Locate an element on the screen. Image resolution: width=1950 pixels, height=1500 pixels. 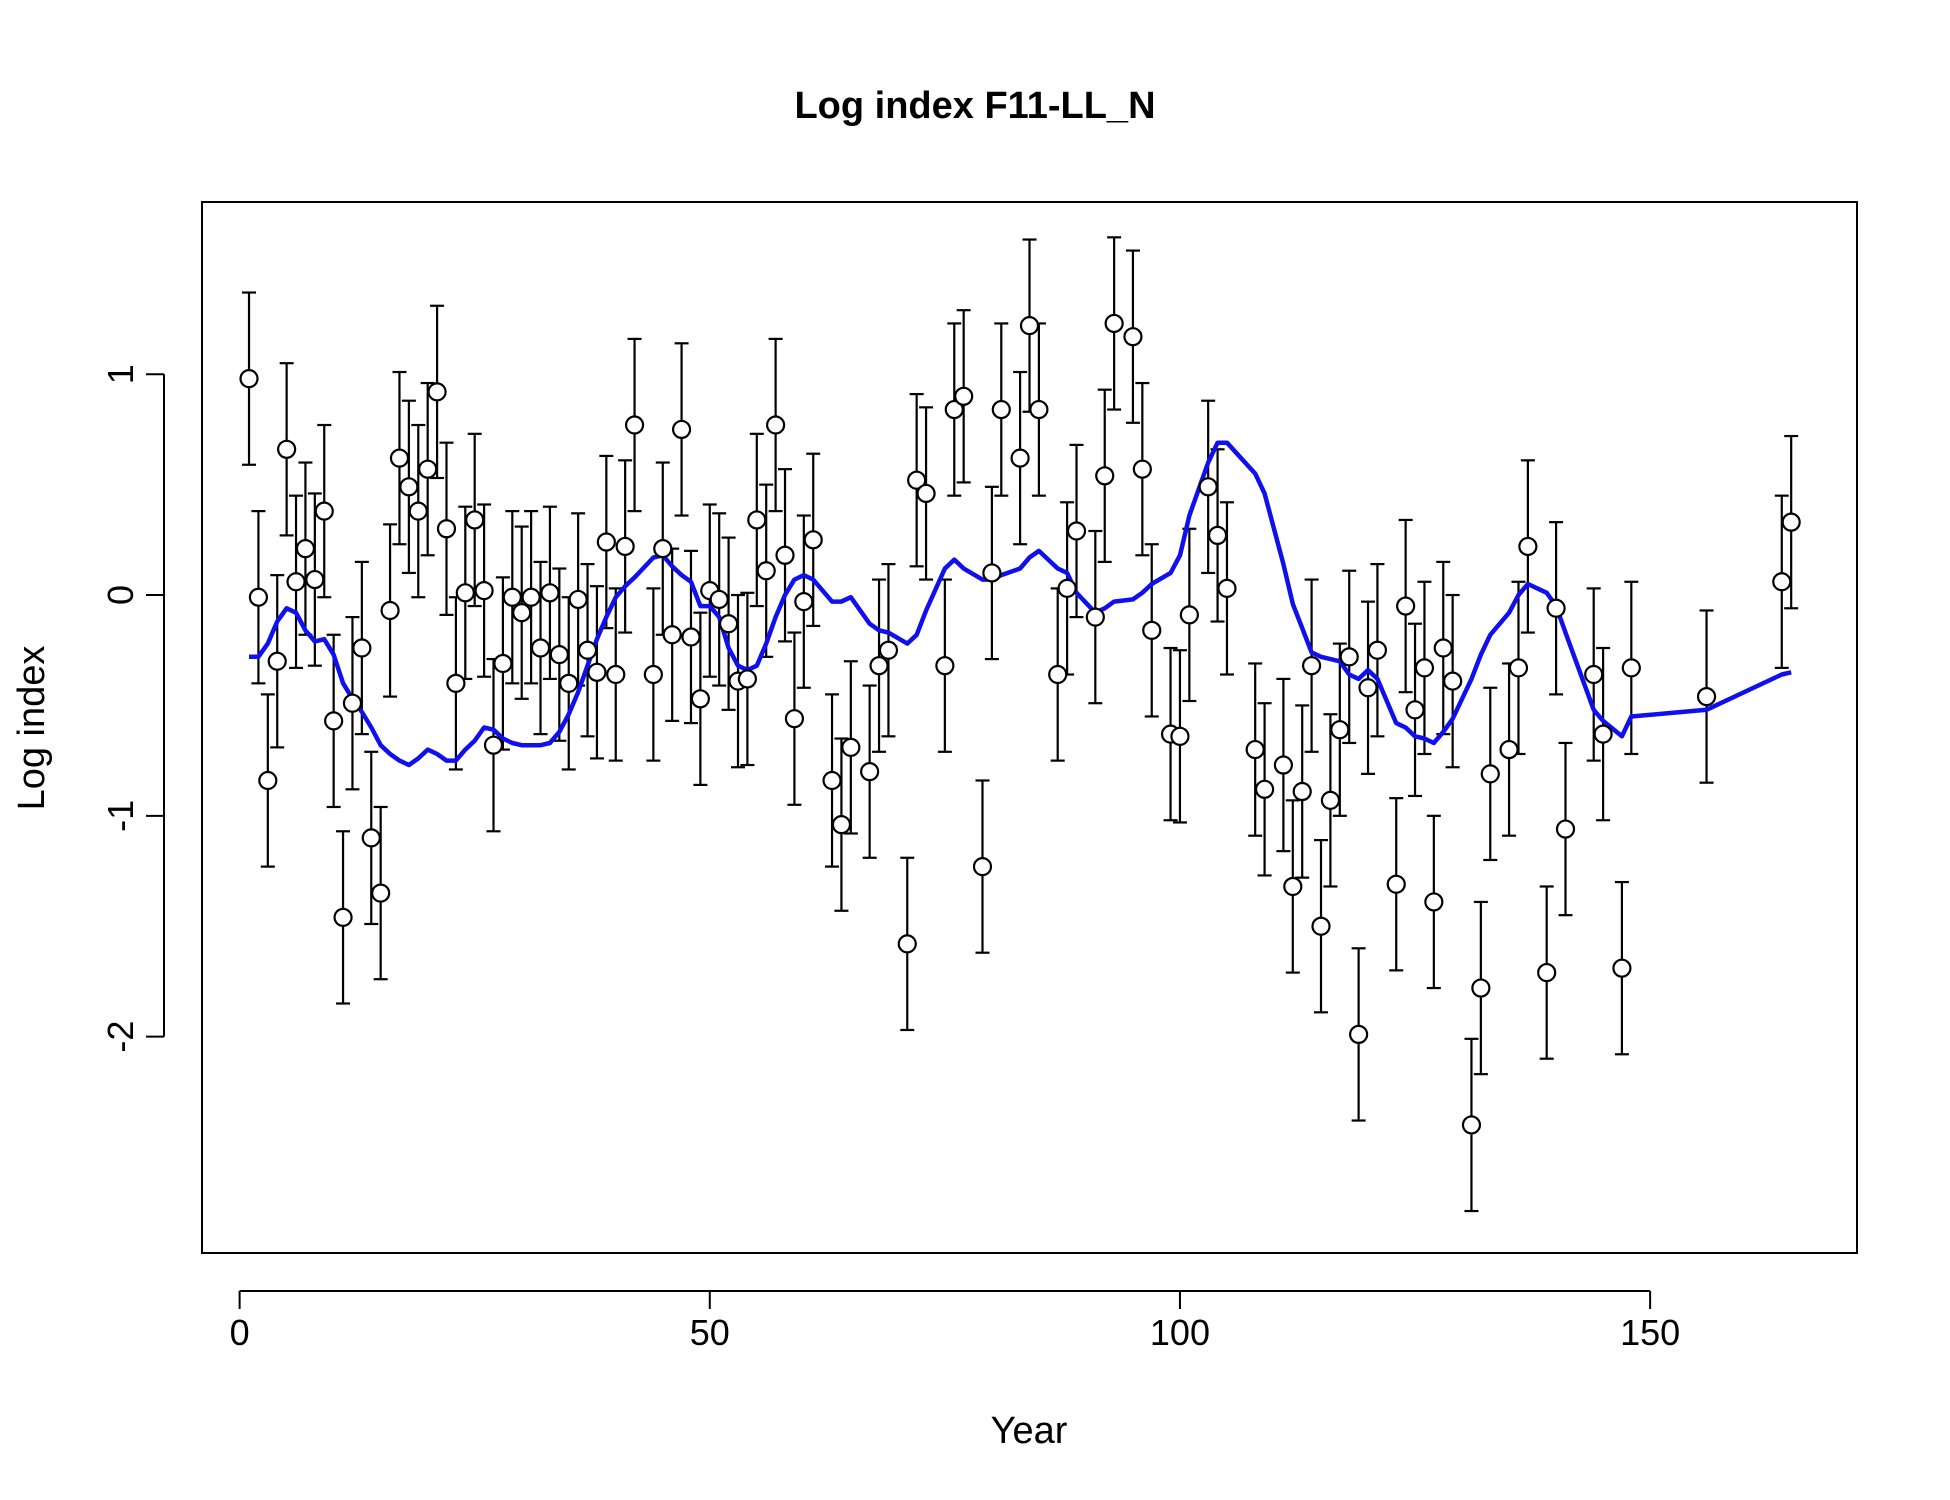
y-tick-label: -1 is located at coordinates (120, 816).